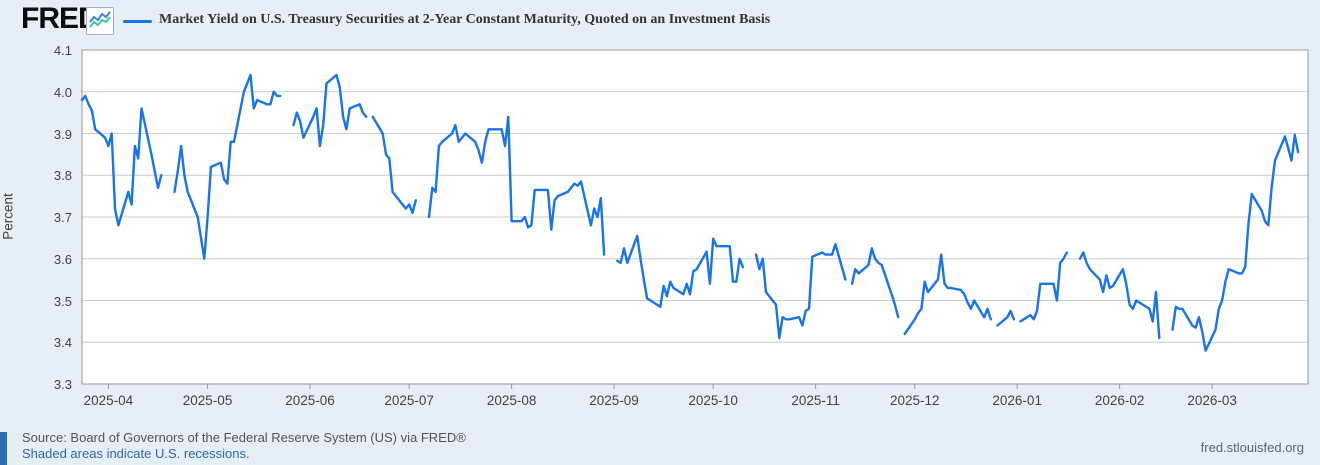 The width and height of the screenshot is (1320, 465). What do you see at coordinates (310, 400) in the screenshot?
I see `x-tick-label: 2025-06` at bounding box center [310, 400].